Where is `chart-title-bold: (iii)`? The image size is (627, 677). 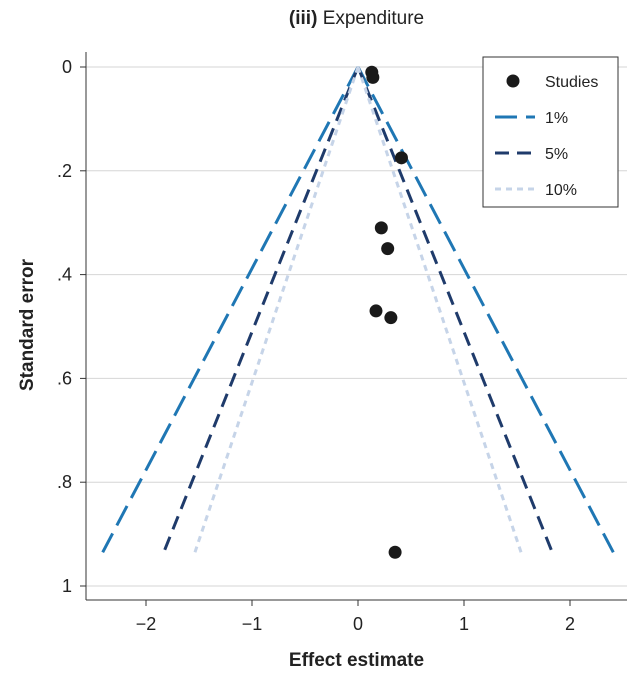
chart-title-bold: (iii) is located at coordinates (303, 18).